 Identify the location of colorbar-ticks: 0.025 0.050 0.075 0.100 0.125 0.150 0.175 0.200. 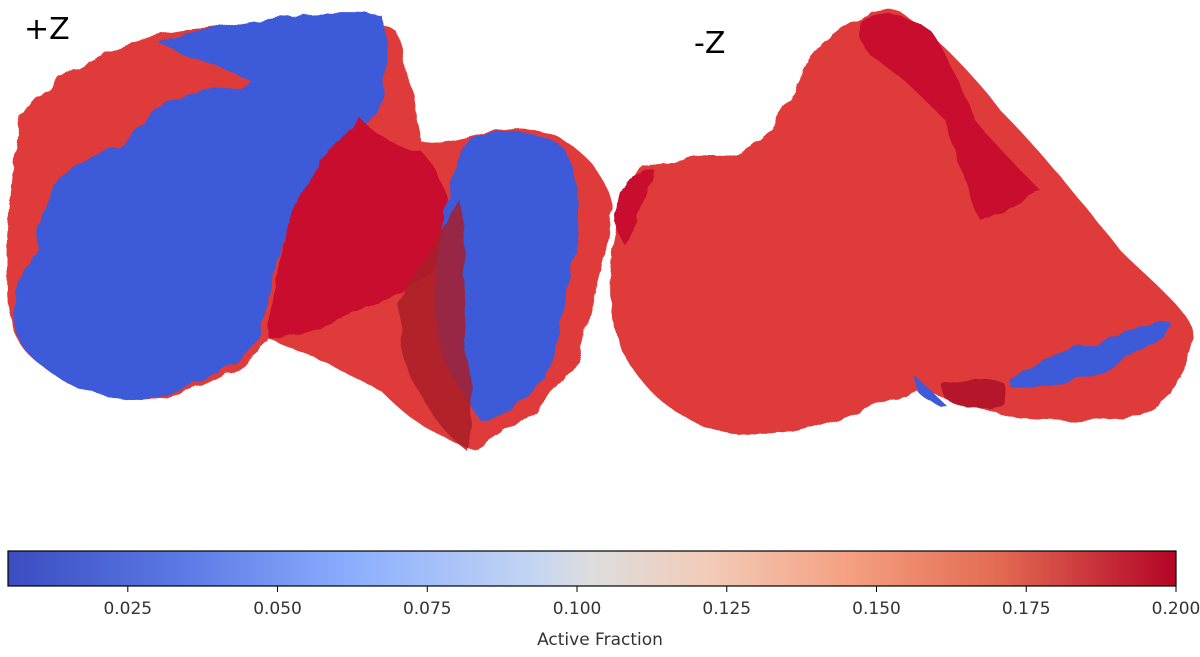
(651, 602).